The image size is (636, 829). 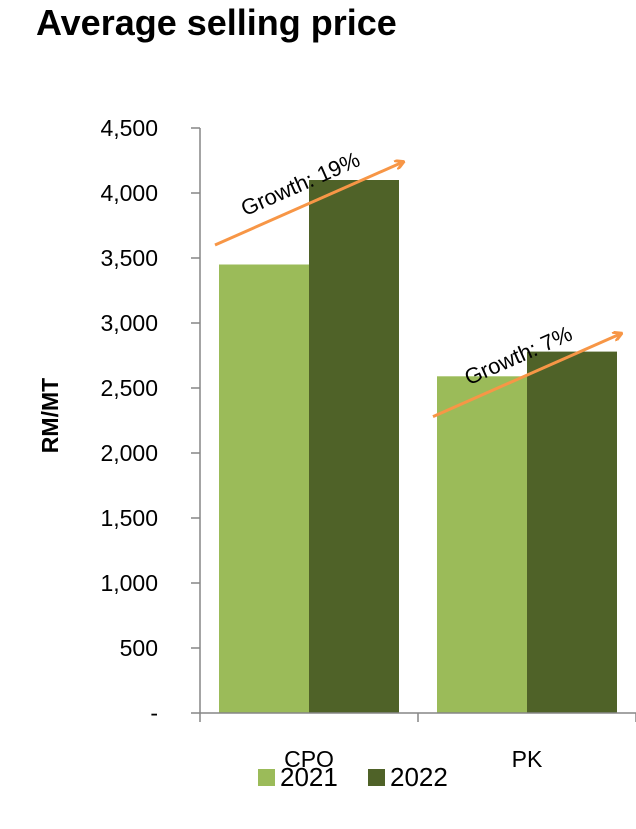 I want to click on y-tick-label: 500, so click(x=139, y=648).